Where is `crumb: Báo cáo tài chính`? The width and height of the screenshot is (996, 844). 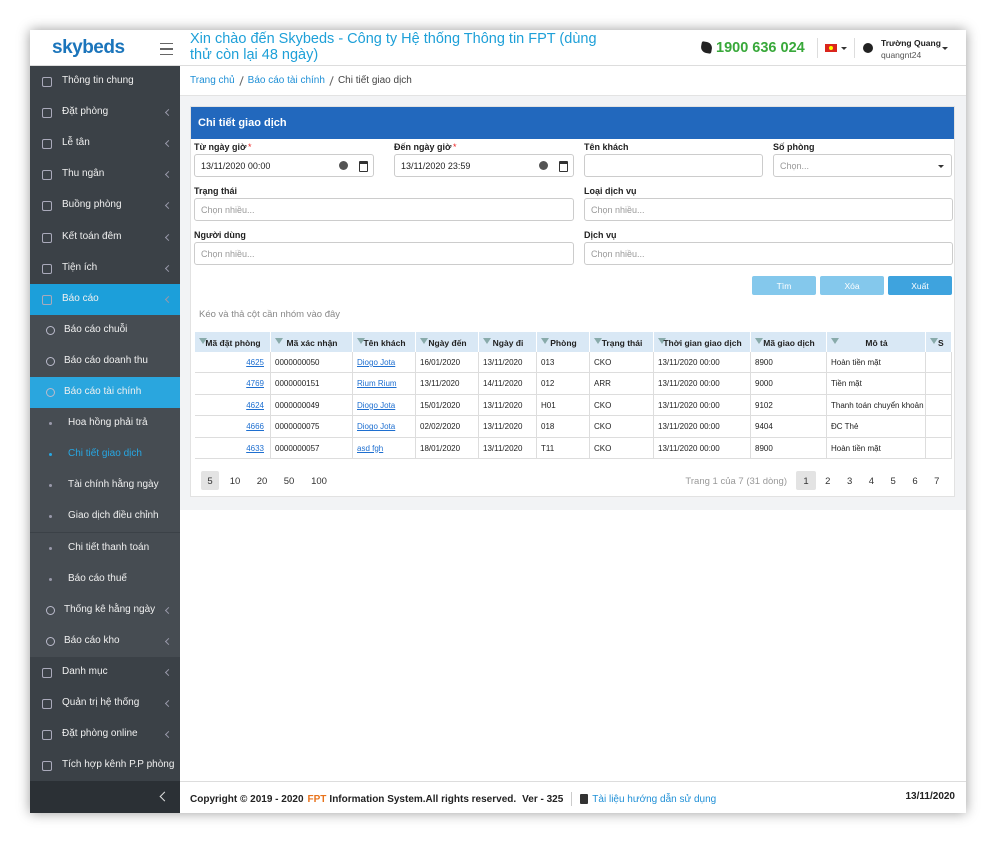 crumb: Báo cáo tài chính is located at coordinates (286, 80).